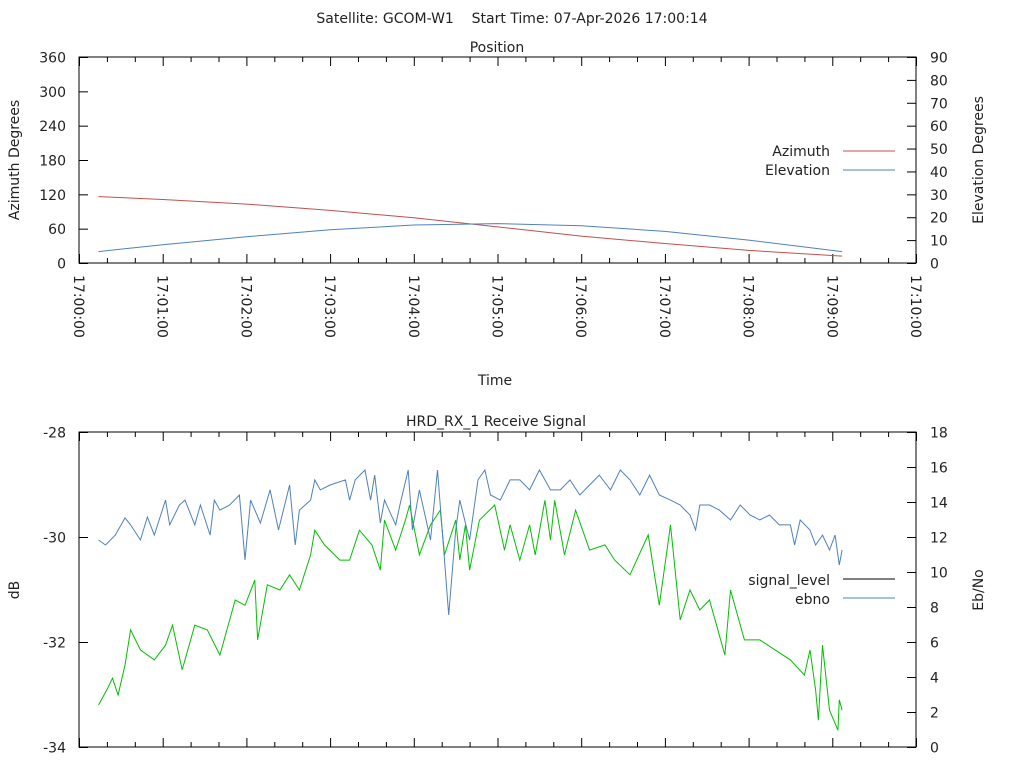 The image size is (1024, 768). What do you see at coordinates (52, 127) in the screenshot?
I see `y-tick-label: 240` at bounding box center [52, 127].